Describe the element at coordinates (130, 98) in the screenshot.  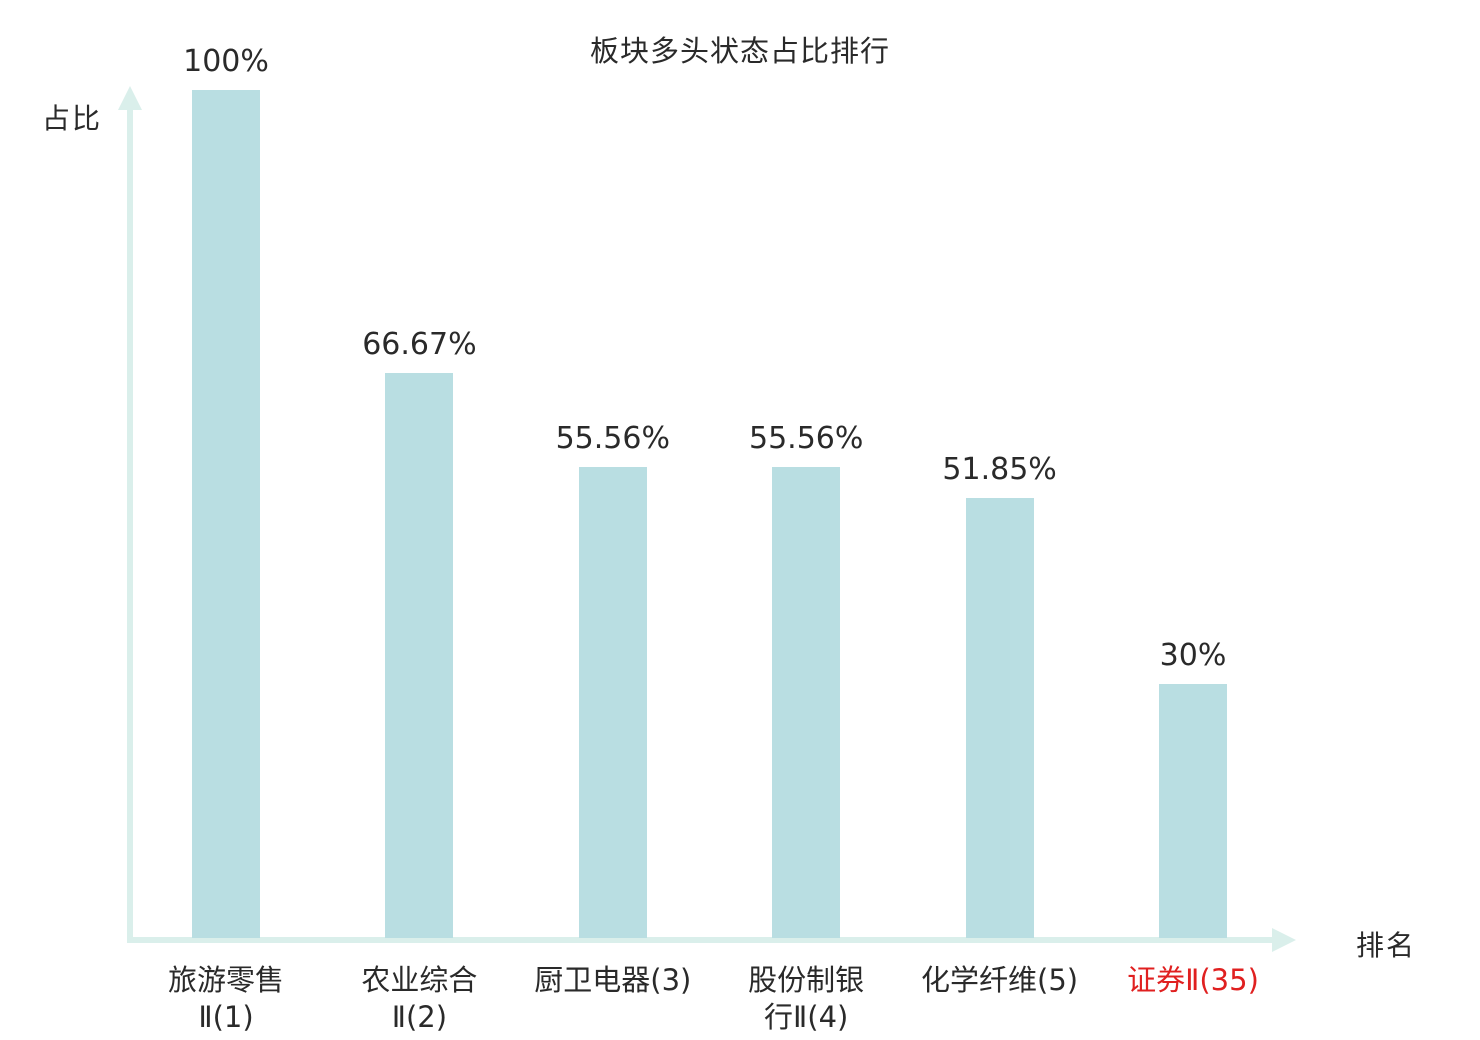
I see `y-axis-arrowhead` at that location.